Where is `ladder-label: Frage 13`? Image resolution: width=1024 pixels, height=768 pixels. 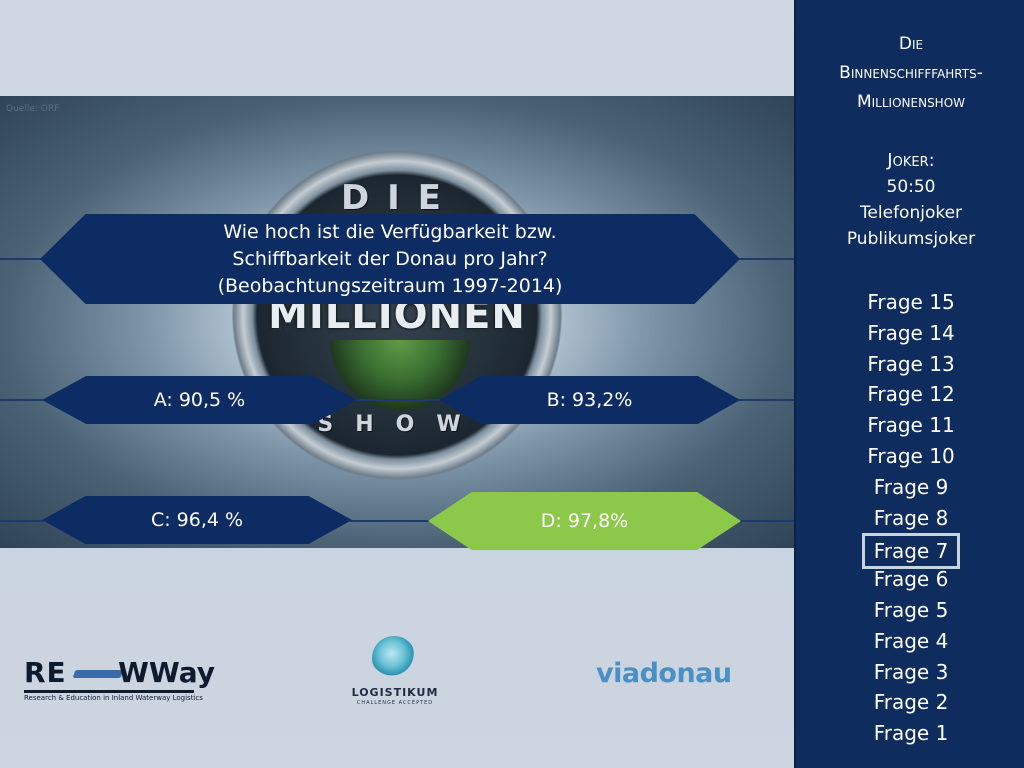
ladder-label: Frage 13 is located at coordinates (911, 363).